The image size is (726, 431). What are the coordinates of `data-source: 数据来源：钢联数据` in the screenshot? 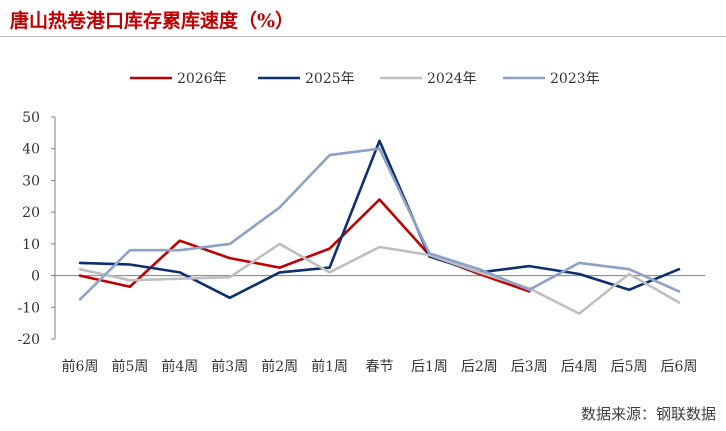 It's located at (648, 414).